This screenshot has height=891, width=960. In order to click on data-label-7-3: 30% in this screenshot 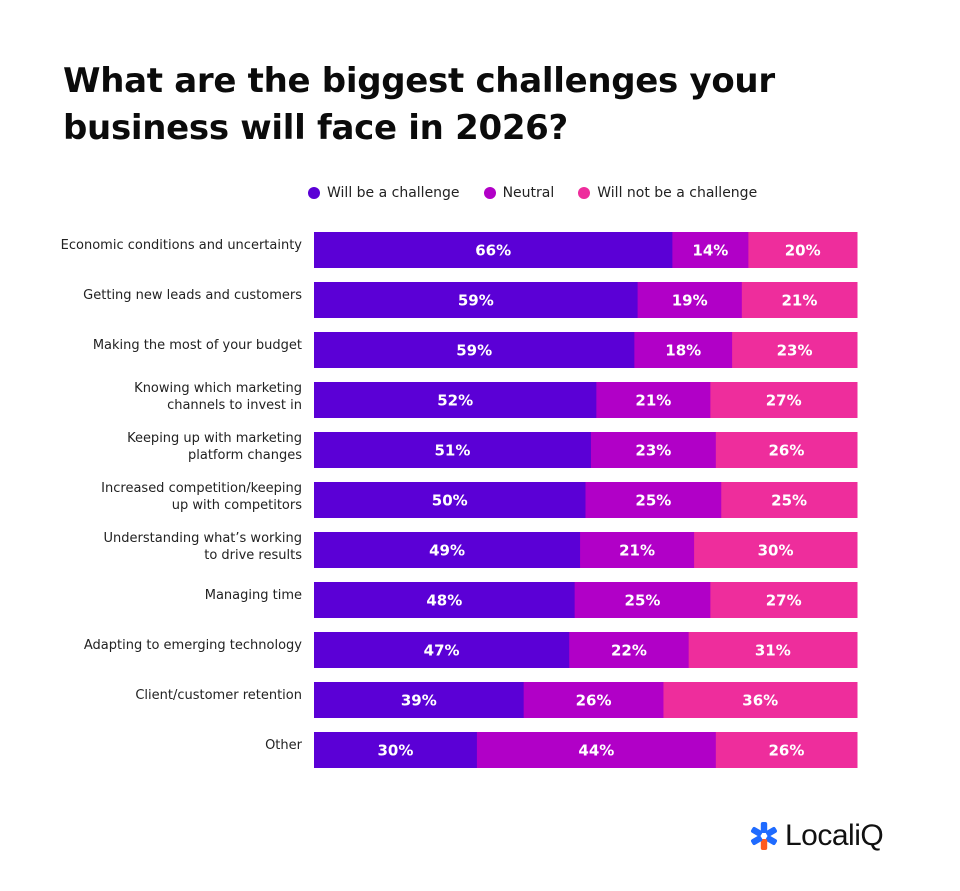, I will do `click(776, 551)`.